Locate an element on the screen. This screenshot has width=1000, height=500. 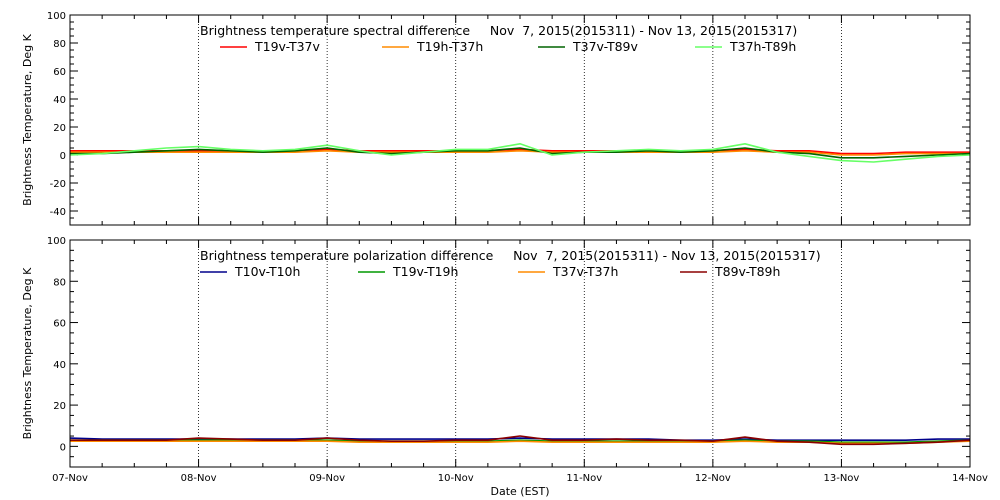
legend-label: T19h-T37h is located at coordinates (449, 46).